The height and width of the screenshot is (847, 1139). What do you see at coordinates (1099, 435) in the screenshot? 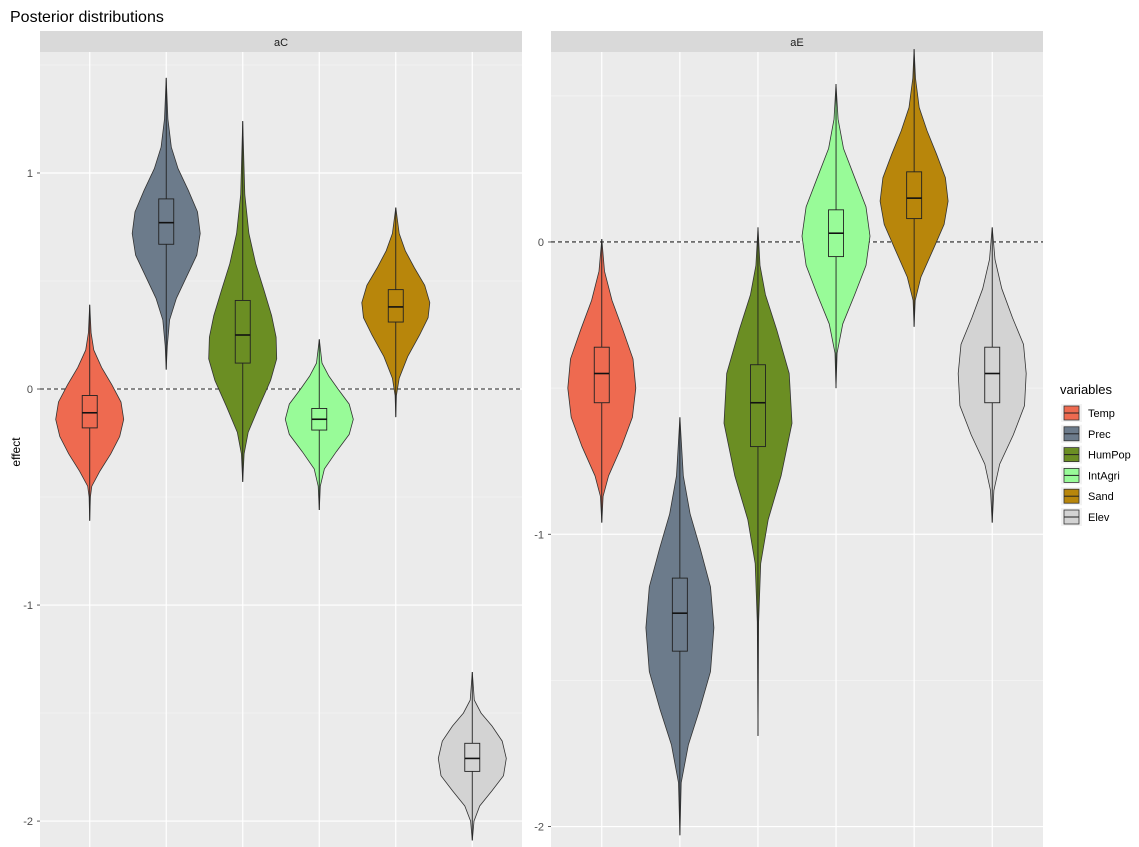
I see `legend-label-Prec: Prec` at bounding box center [1099, 435].